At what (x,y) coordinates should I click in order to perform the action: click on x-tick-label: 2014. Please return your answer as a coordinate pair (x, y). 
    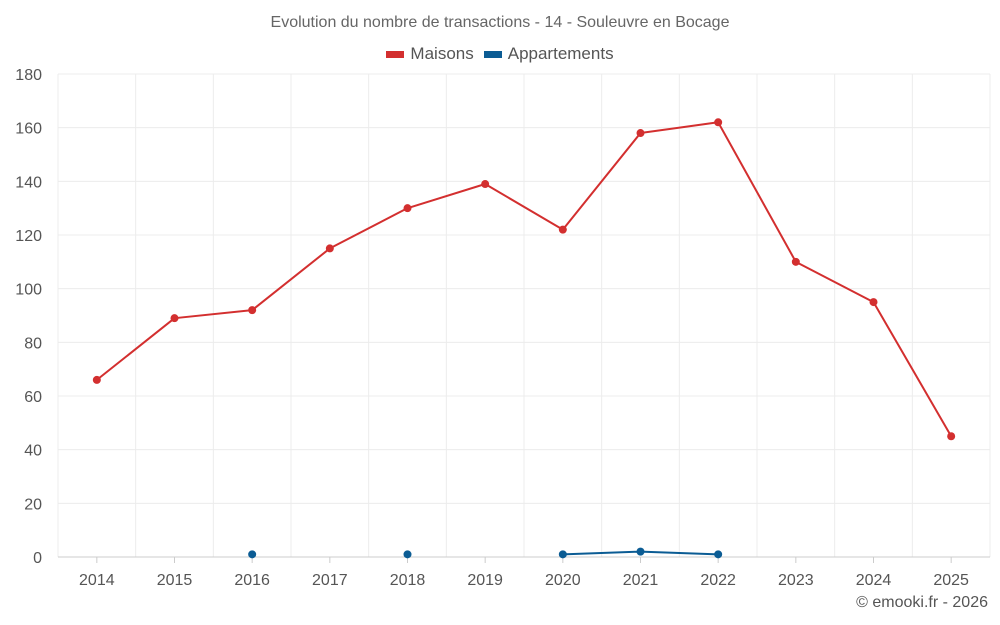
    Looking at the image, I should click on (97, 580).